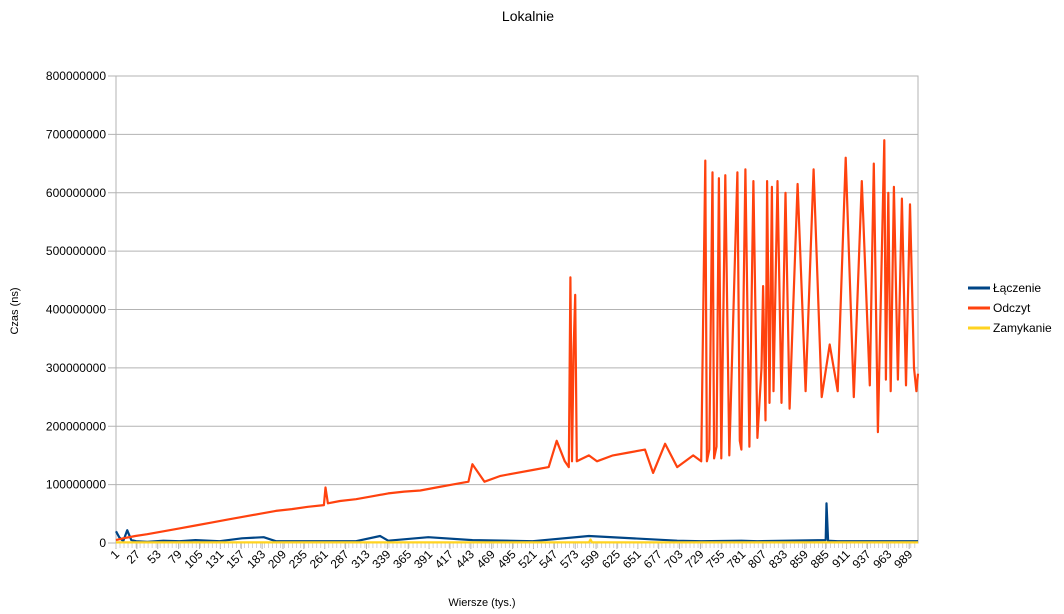 This screenshot has width=1064, height=614. I want to click on legend: Łączenie Odczyt Zamykanie, so click(1010, 308).